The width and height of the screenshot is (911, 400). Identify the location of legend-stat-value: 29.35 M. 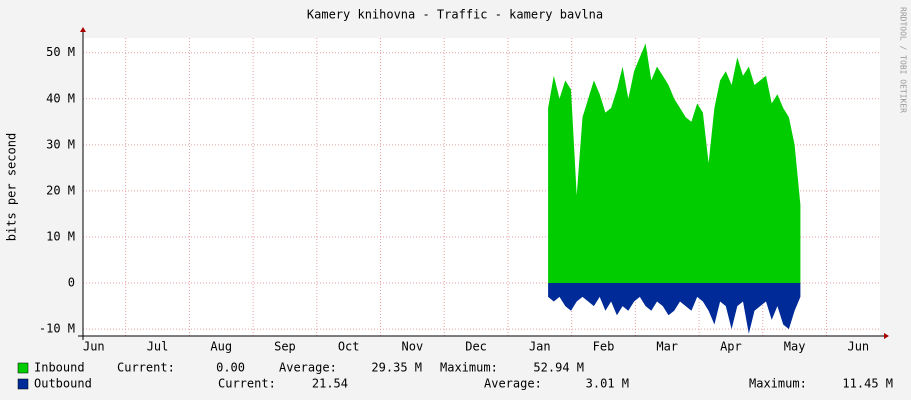
(396, 368).